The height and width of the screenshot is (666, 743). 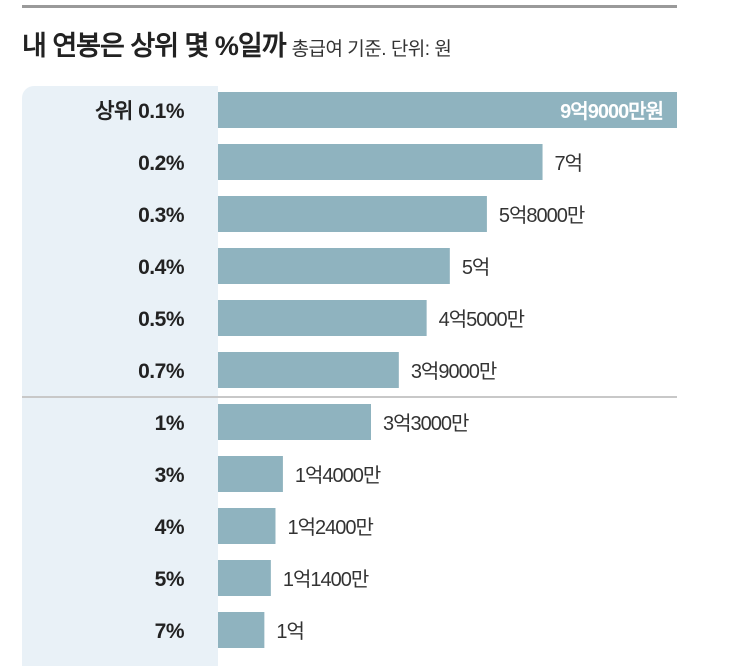 What do you see at coordinates (161, 215) in the screenshot?
I see `category-label: 0.3%` at bounding box center [161, 215].